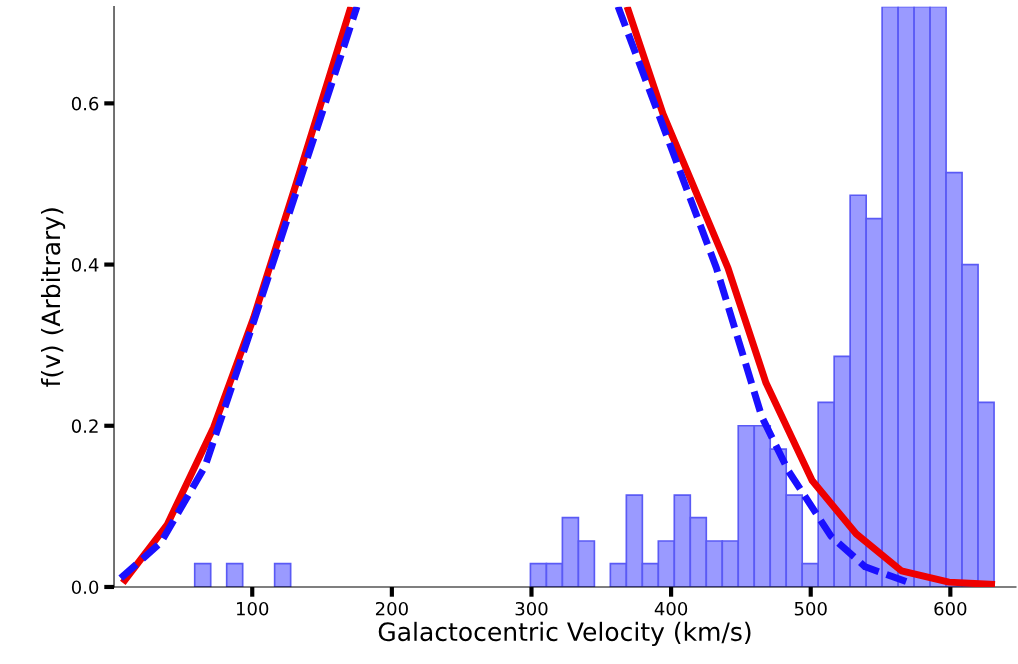  What do you see at coordinates (252, 608) in the screenshot?
I see `x-tick-label: 100` at bounding box center [252, 608].